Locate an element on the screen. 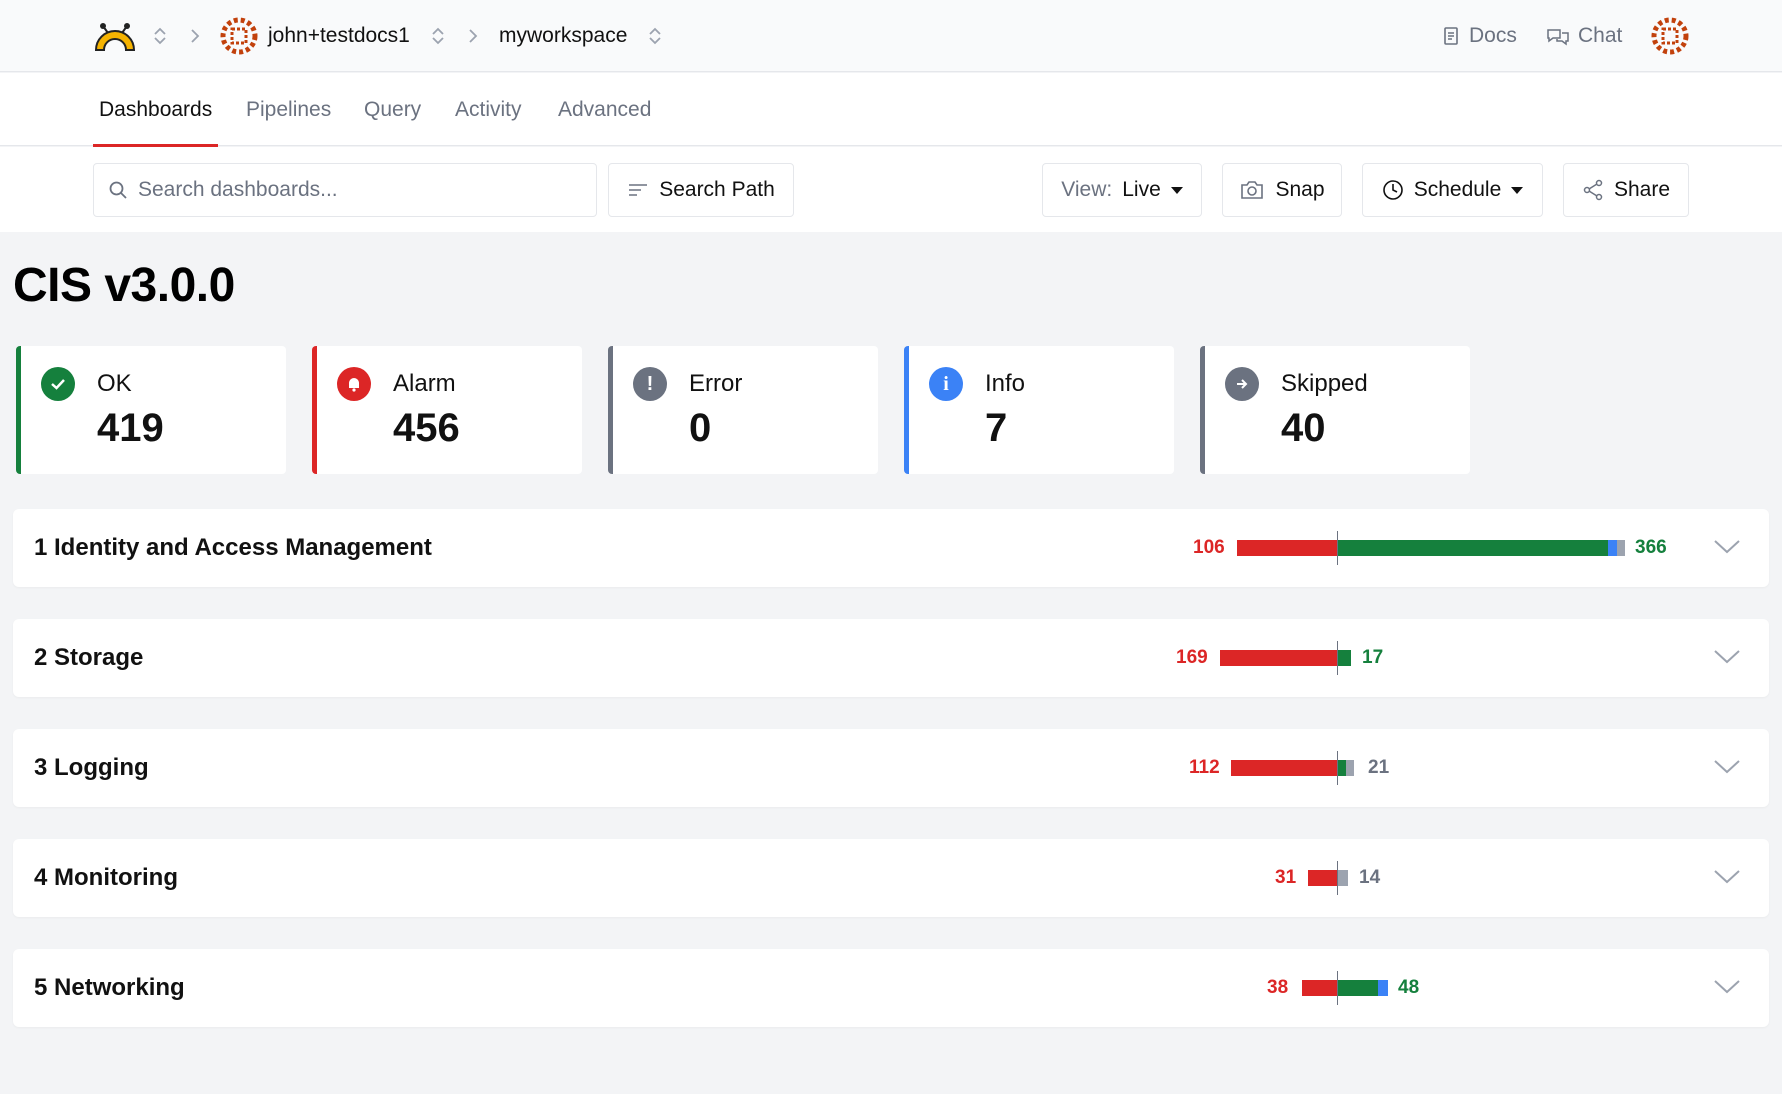 This screenshot has width=1782, height=1094. org-selector-icon is located at coordinates (438, 36).